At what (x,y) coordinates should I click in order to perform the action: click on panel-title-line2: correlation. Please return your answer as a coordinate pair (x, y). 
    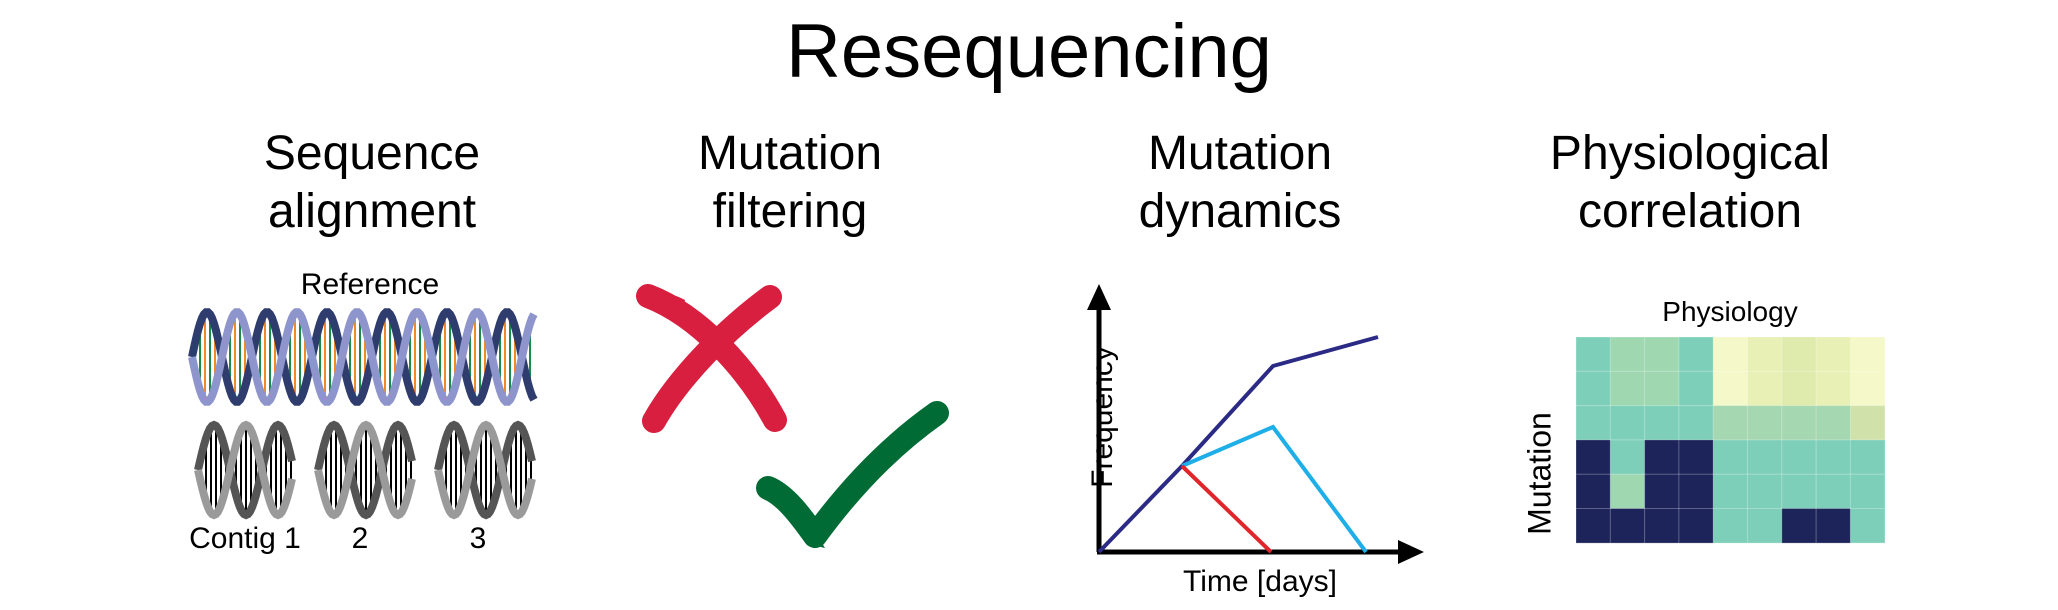
    Looking at the image, I should click on (1690, 211).